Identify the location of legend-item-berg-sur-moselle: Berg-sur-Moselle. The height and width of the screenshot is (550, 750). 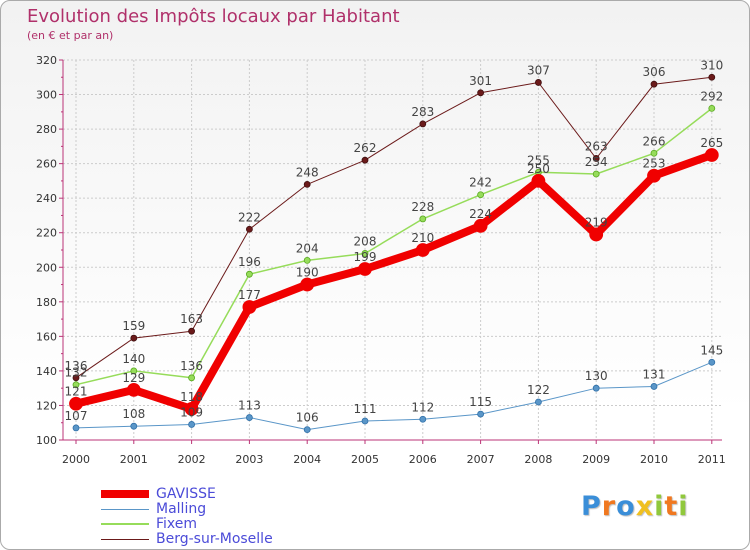
(231, 539).